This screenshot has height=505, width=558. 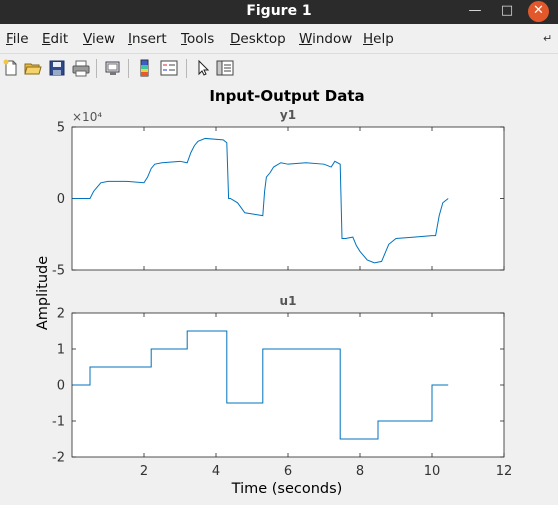 I want to click on x-tick-label: 2, so click(x=144, y=471).